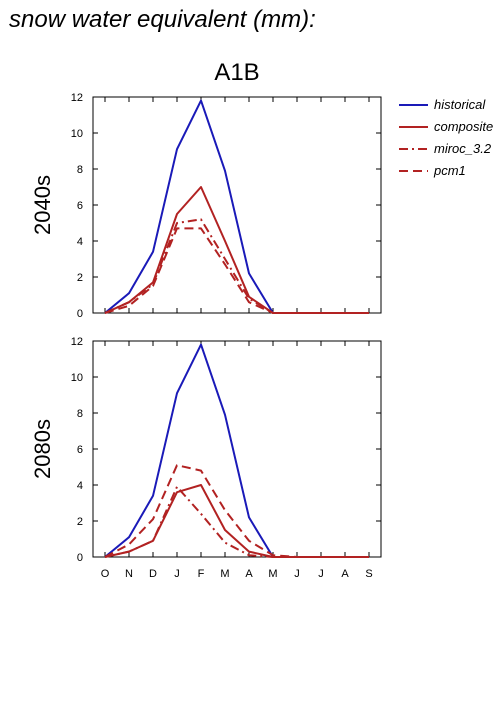 The height and width of the screenshot is (709, 501). I want to click on x-tick-label: S, so click(368, 574).